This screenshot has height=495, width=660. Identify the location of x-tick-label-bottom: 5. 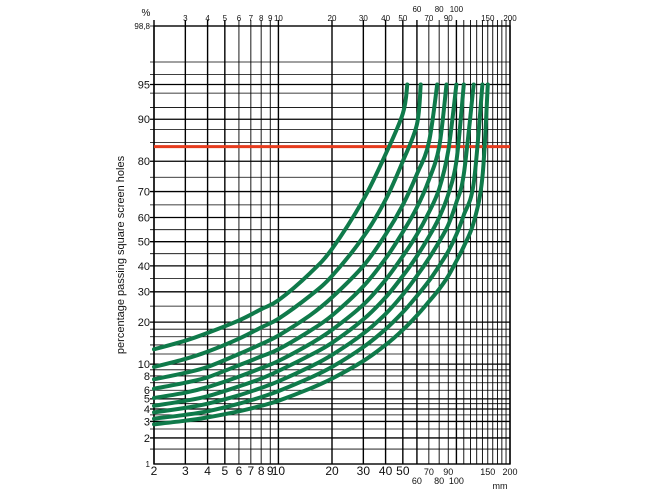
(224, 471).